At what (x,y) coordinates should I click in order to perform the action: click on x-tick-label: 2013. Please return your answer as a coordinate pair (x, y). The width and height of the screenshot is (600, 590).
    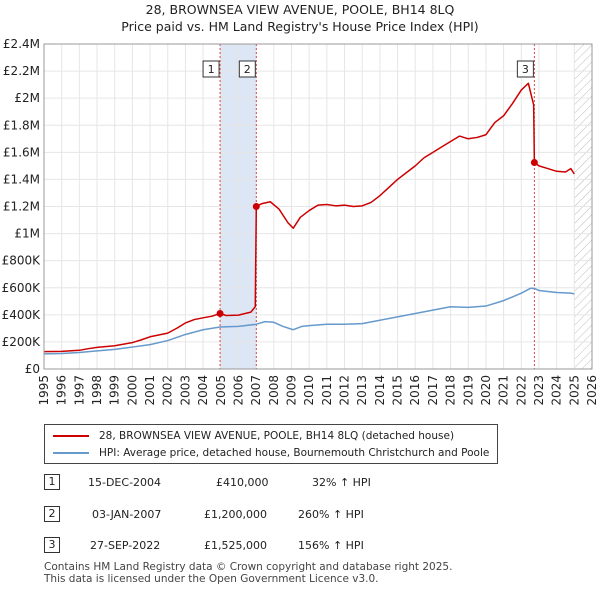
    Looking at the image, I should click on (362, 390).